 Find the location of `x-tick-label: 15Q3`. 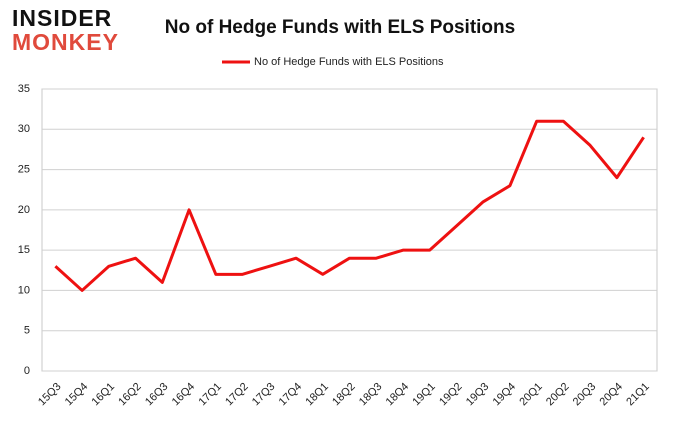

x-tick-label: 15Q3 is located at coordinates (50, 395).